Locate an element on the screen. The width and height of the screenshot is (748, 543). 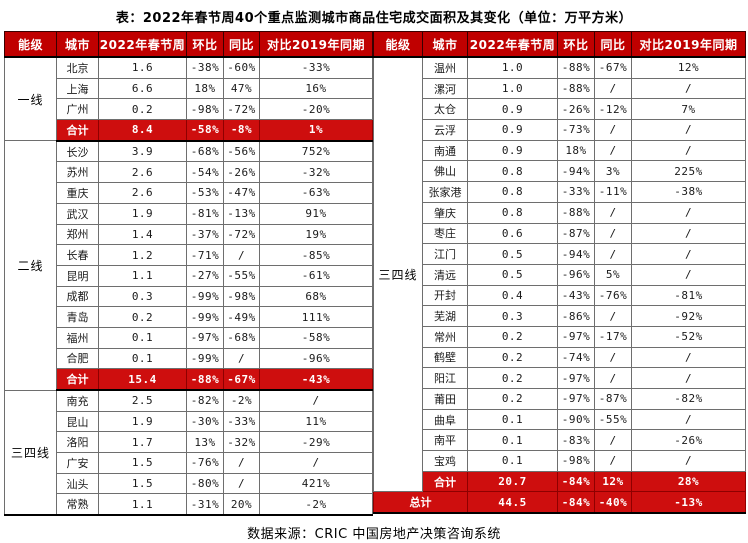
total-value-cell: -67% is located at coordinates (241, 380).